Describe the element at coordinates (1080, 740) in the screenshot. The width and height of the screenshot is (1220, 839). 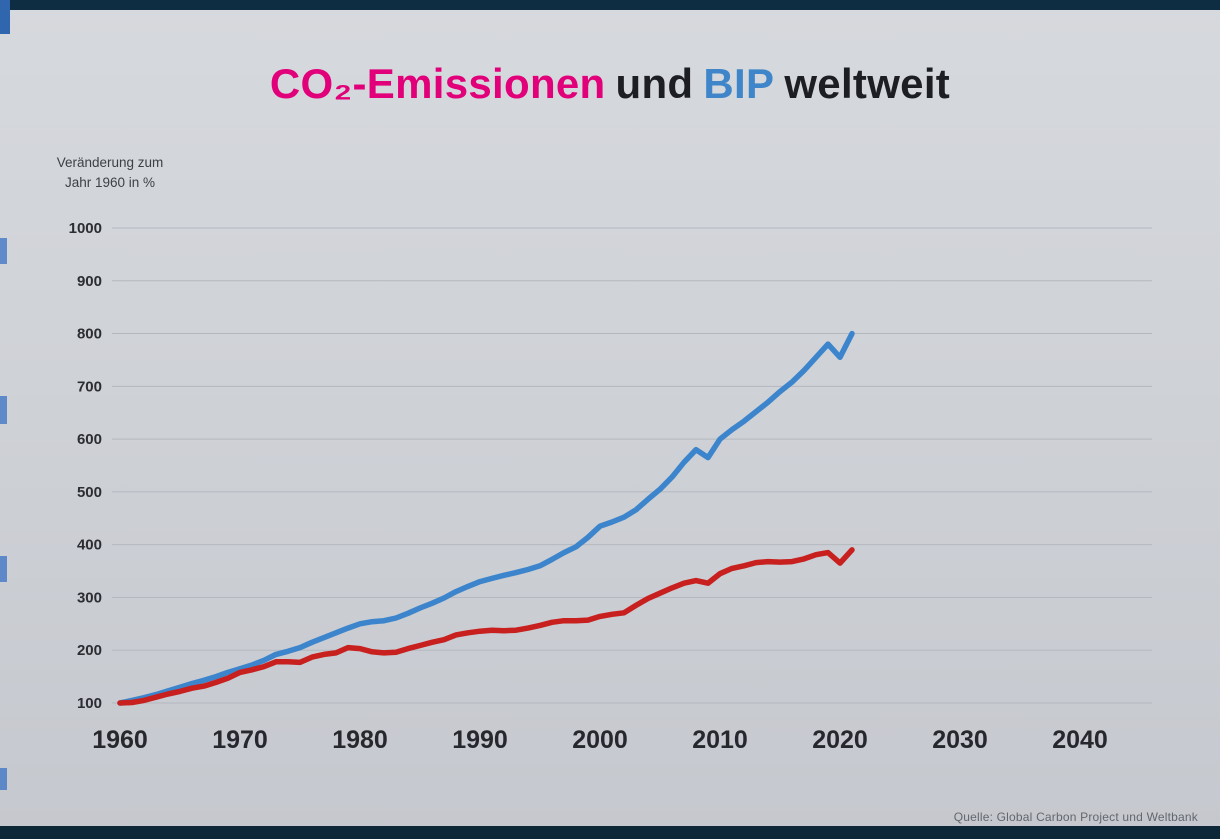
I see `svg-text: 2040` at that location.